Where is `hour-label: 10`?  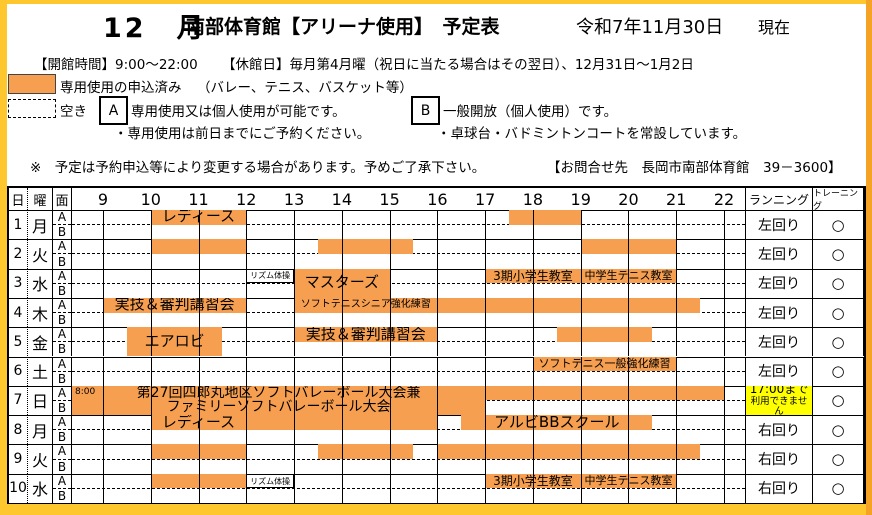 hour-label: 10 is located at coordinates (150, 199).